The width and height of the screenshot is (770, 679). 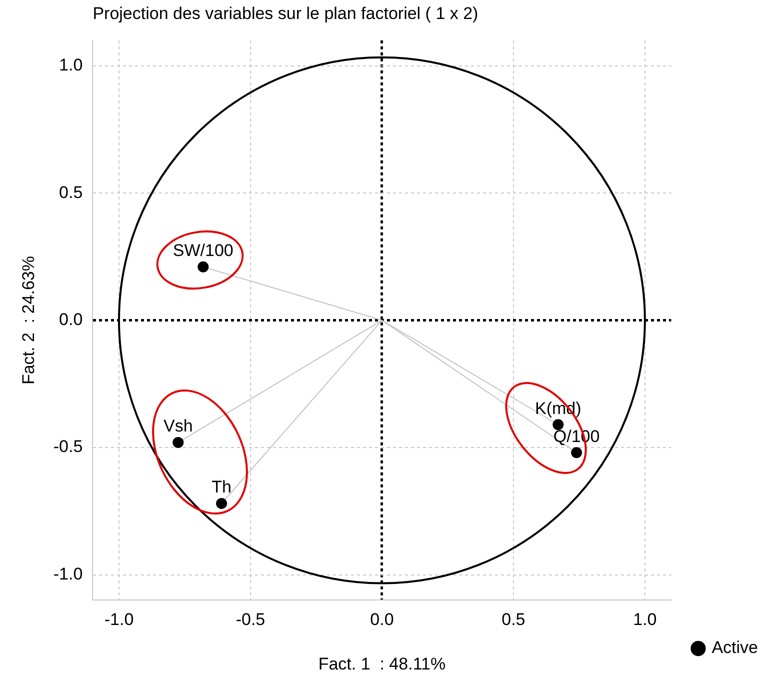 What do you see at coordinates (28, 320) in the screenshot?
I see `y-axis-title: Fact. 2 : 24.63%` at bounding box center [28, 320].